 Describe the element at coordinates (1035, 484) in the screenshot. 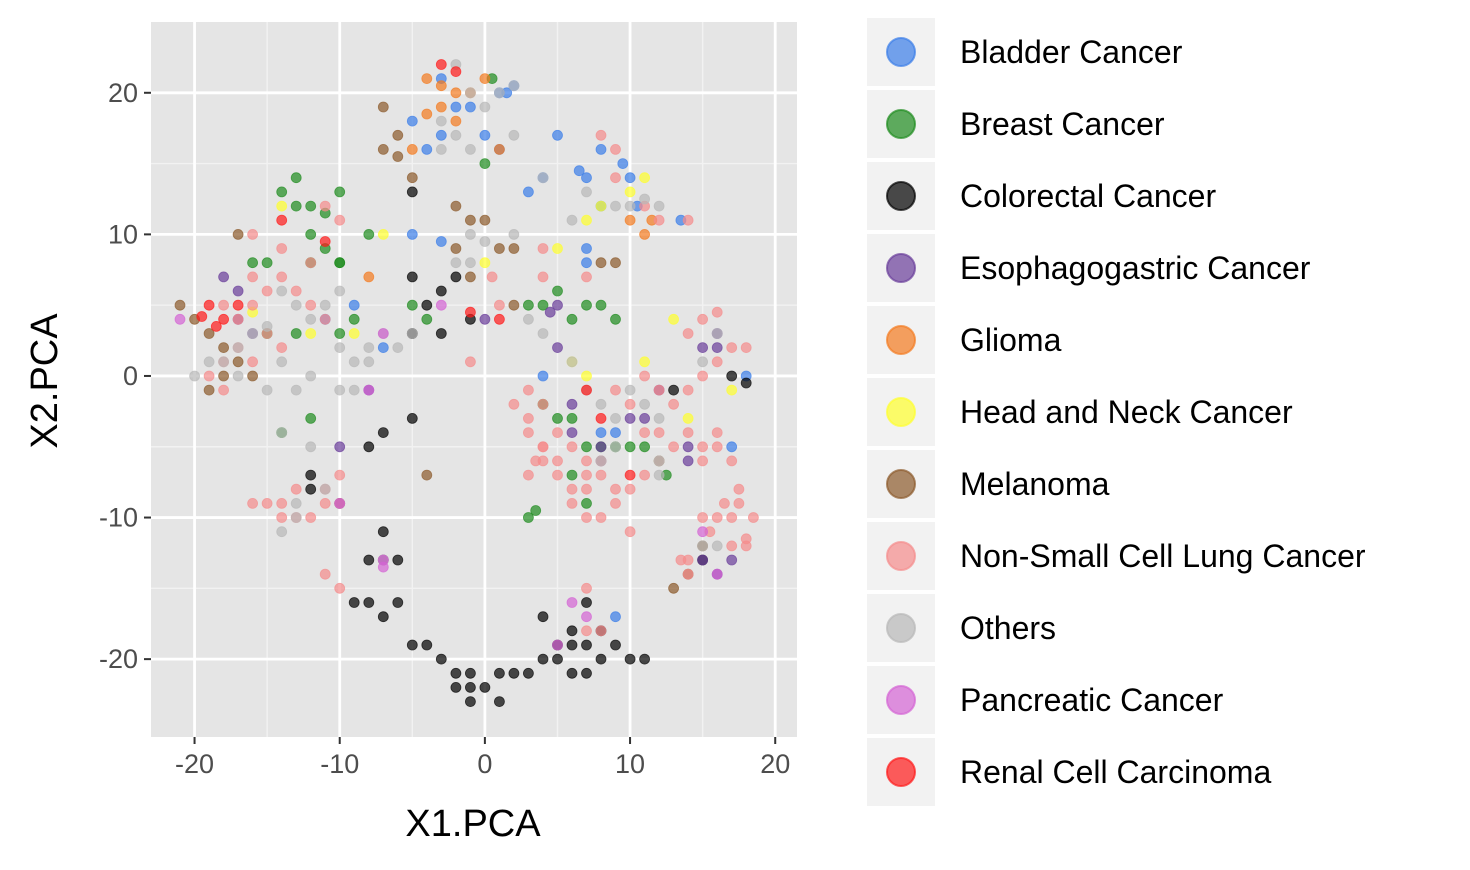

I see `legend-label: Melanoma` at that location.